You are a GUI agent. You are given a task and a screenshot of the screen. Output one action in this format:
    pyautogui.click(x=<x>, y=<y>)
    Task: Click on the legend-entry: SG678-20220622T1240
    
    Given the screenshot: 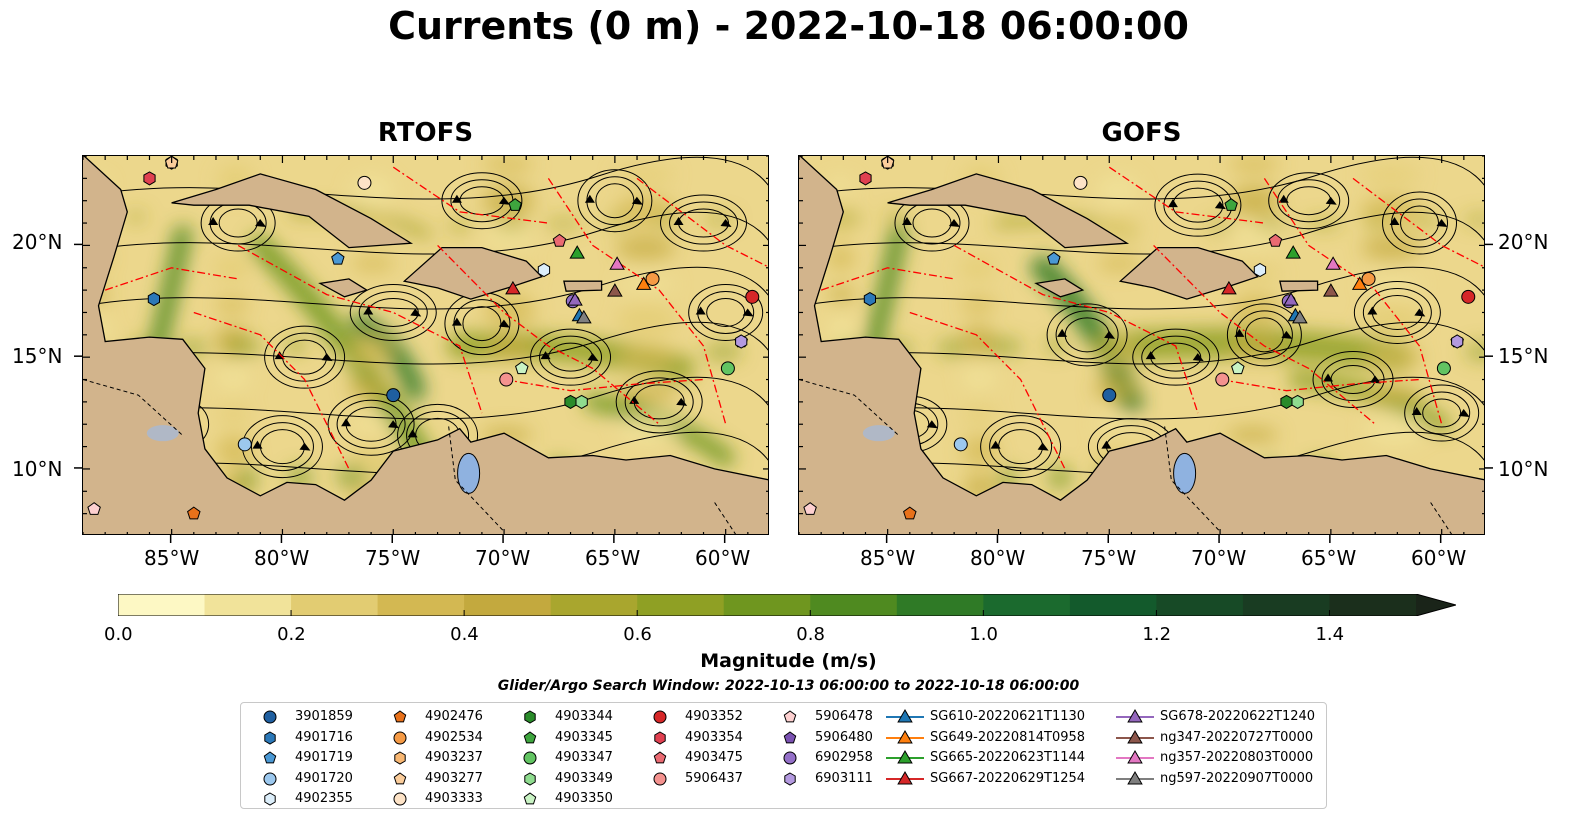 What is the action you would take?
    pyautogui.click(x=1226, y=717)
    